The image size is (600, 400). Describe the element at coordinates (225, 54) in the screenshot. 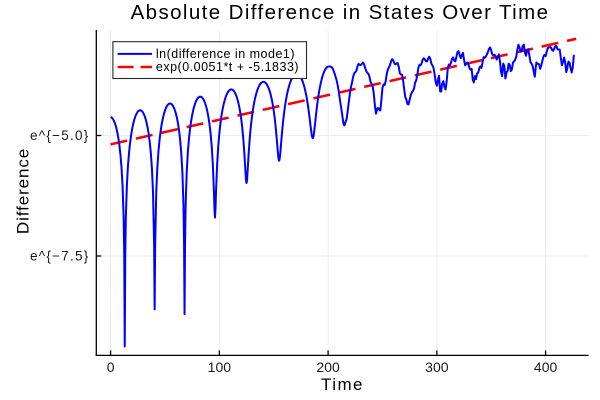

I see `svg-text: ln(difference in mode1)` at that location.